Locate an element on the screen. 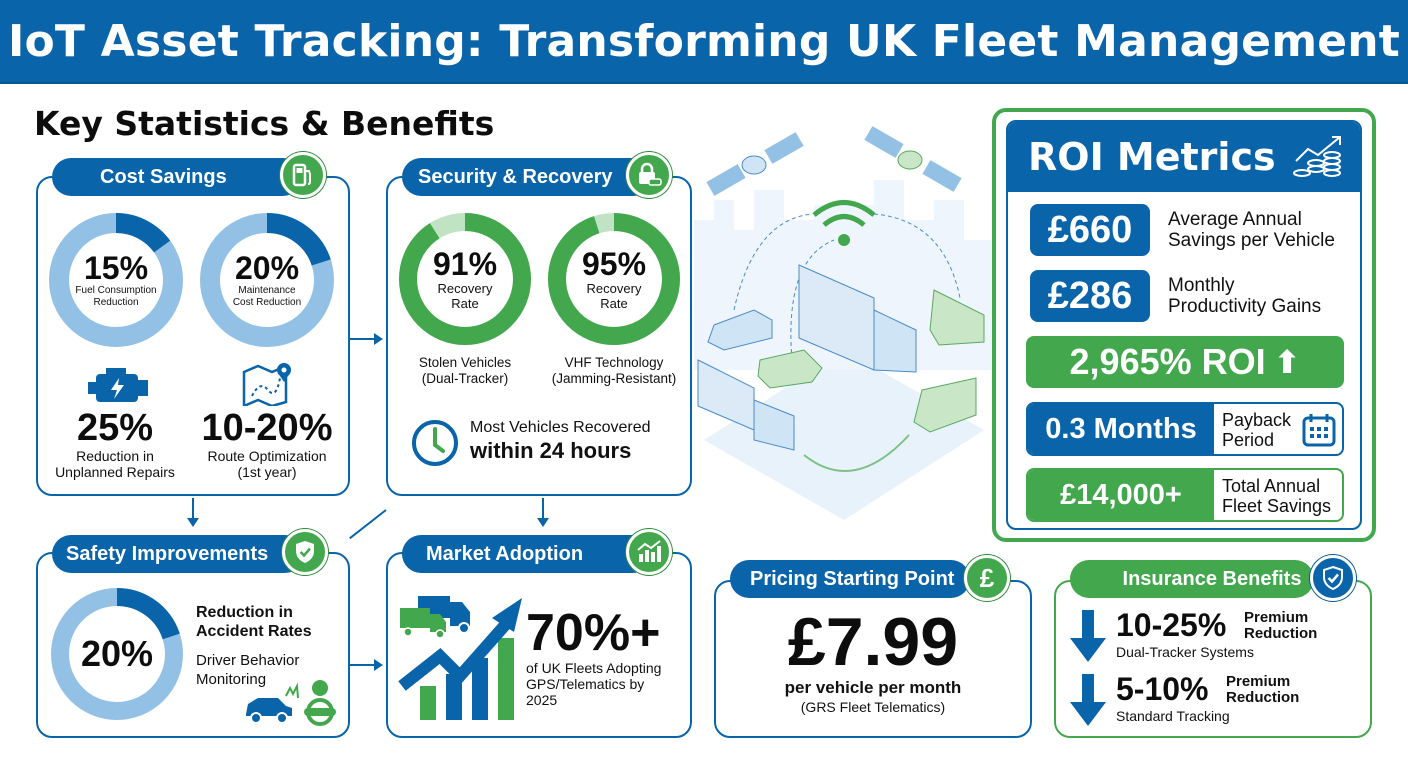  roi-monthly-value: £286 is located at coordinates (1090, 296).